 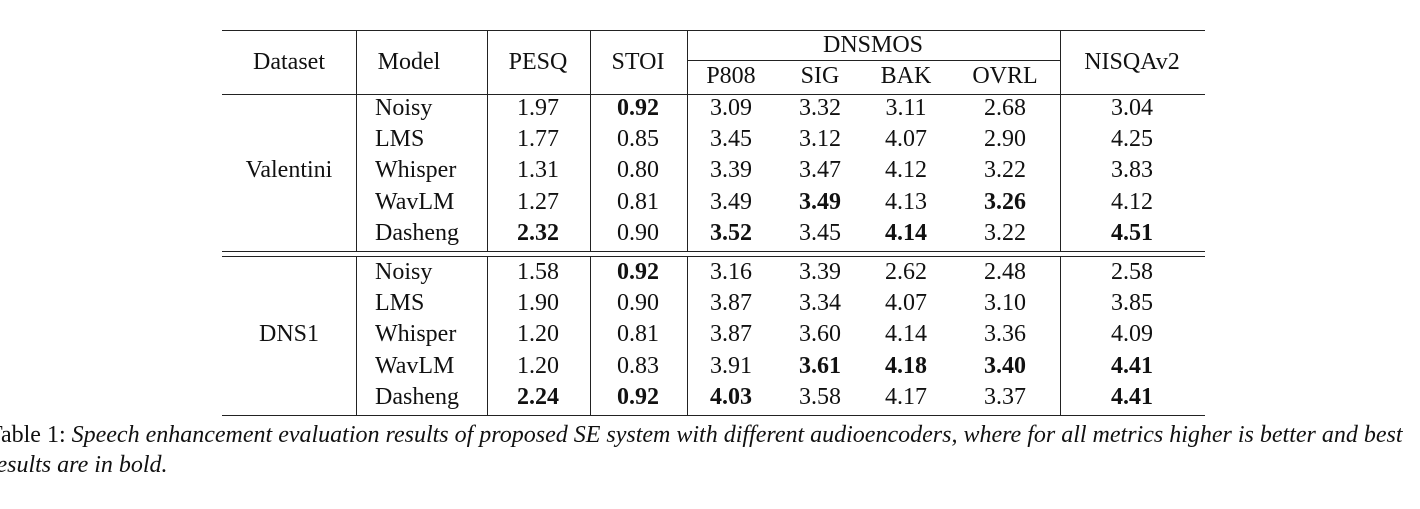 What do you see at coordinates (731, 108) in the screenshot?
I see `value-cell: 3.09` at bounding box center [731, 108].